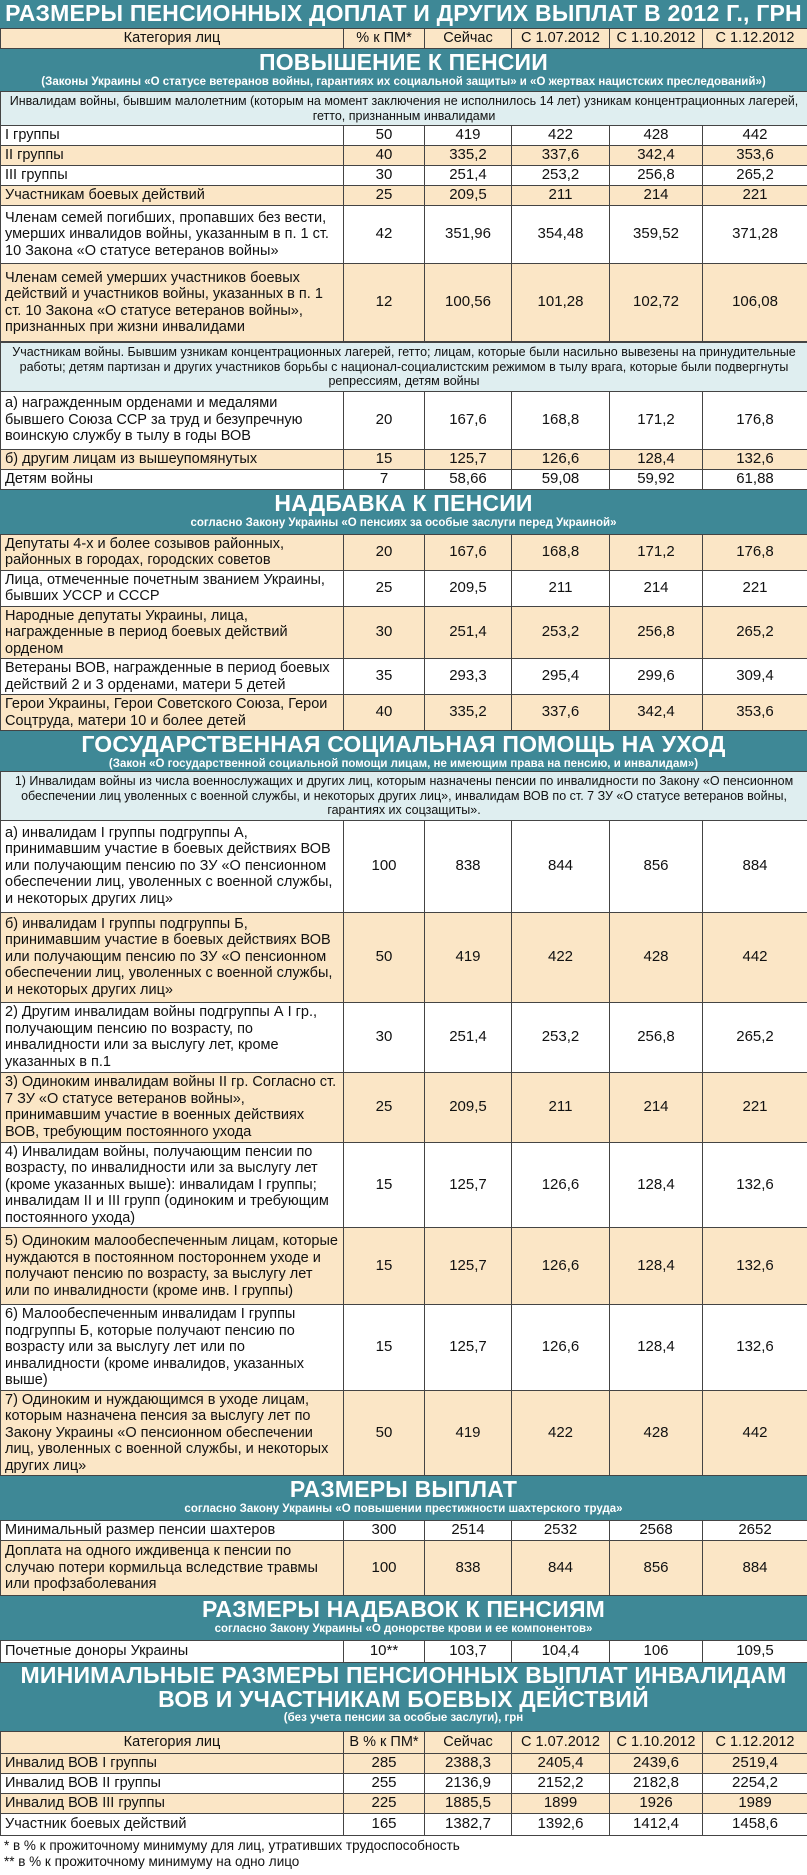 The image size is (807, 1875). Describe the element at coordinates (468, 1651) in the screenshot. I see `row-value-now: 103,7` at that location.